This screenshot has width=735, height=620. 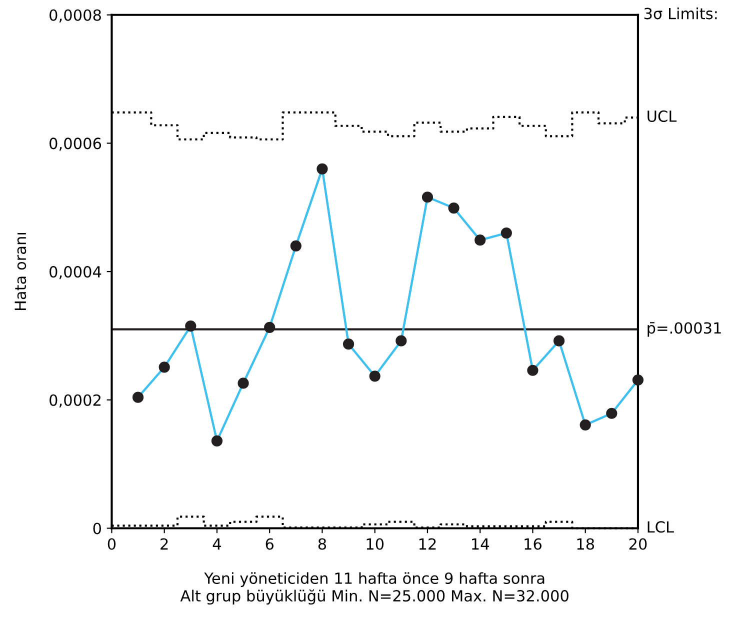 What do you see at coordinates (20, 271) in the screenshot?
I see `y-axis-title: Hata oranı` at bounding box center [20, 271].